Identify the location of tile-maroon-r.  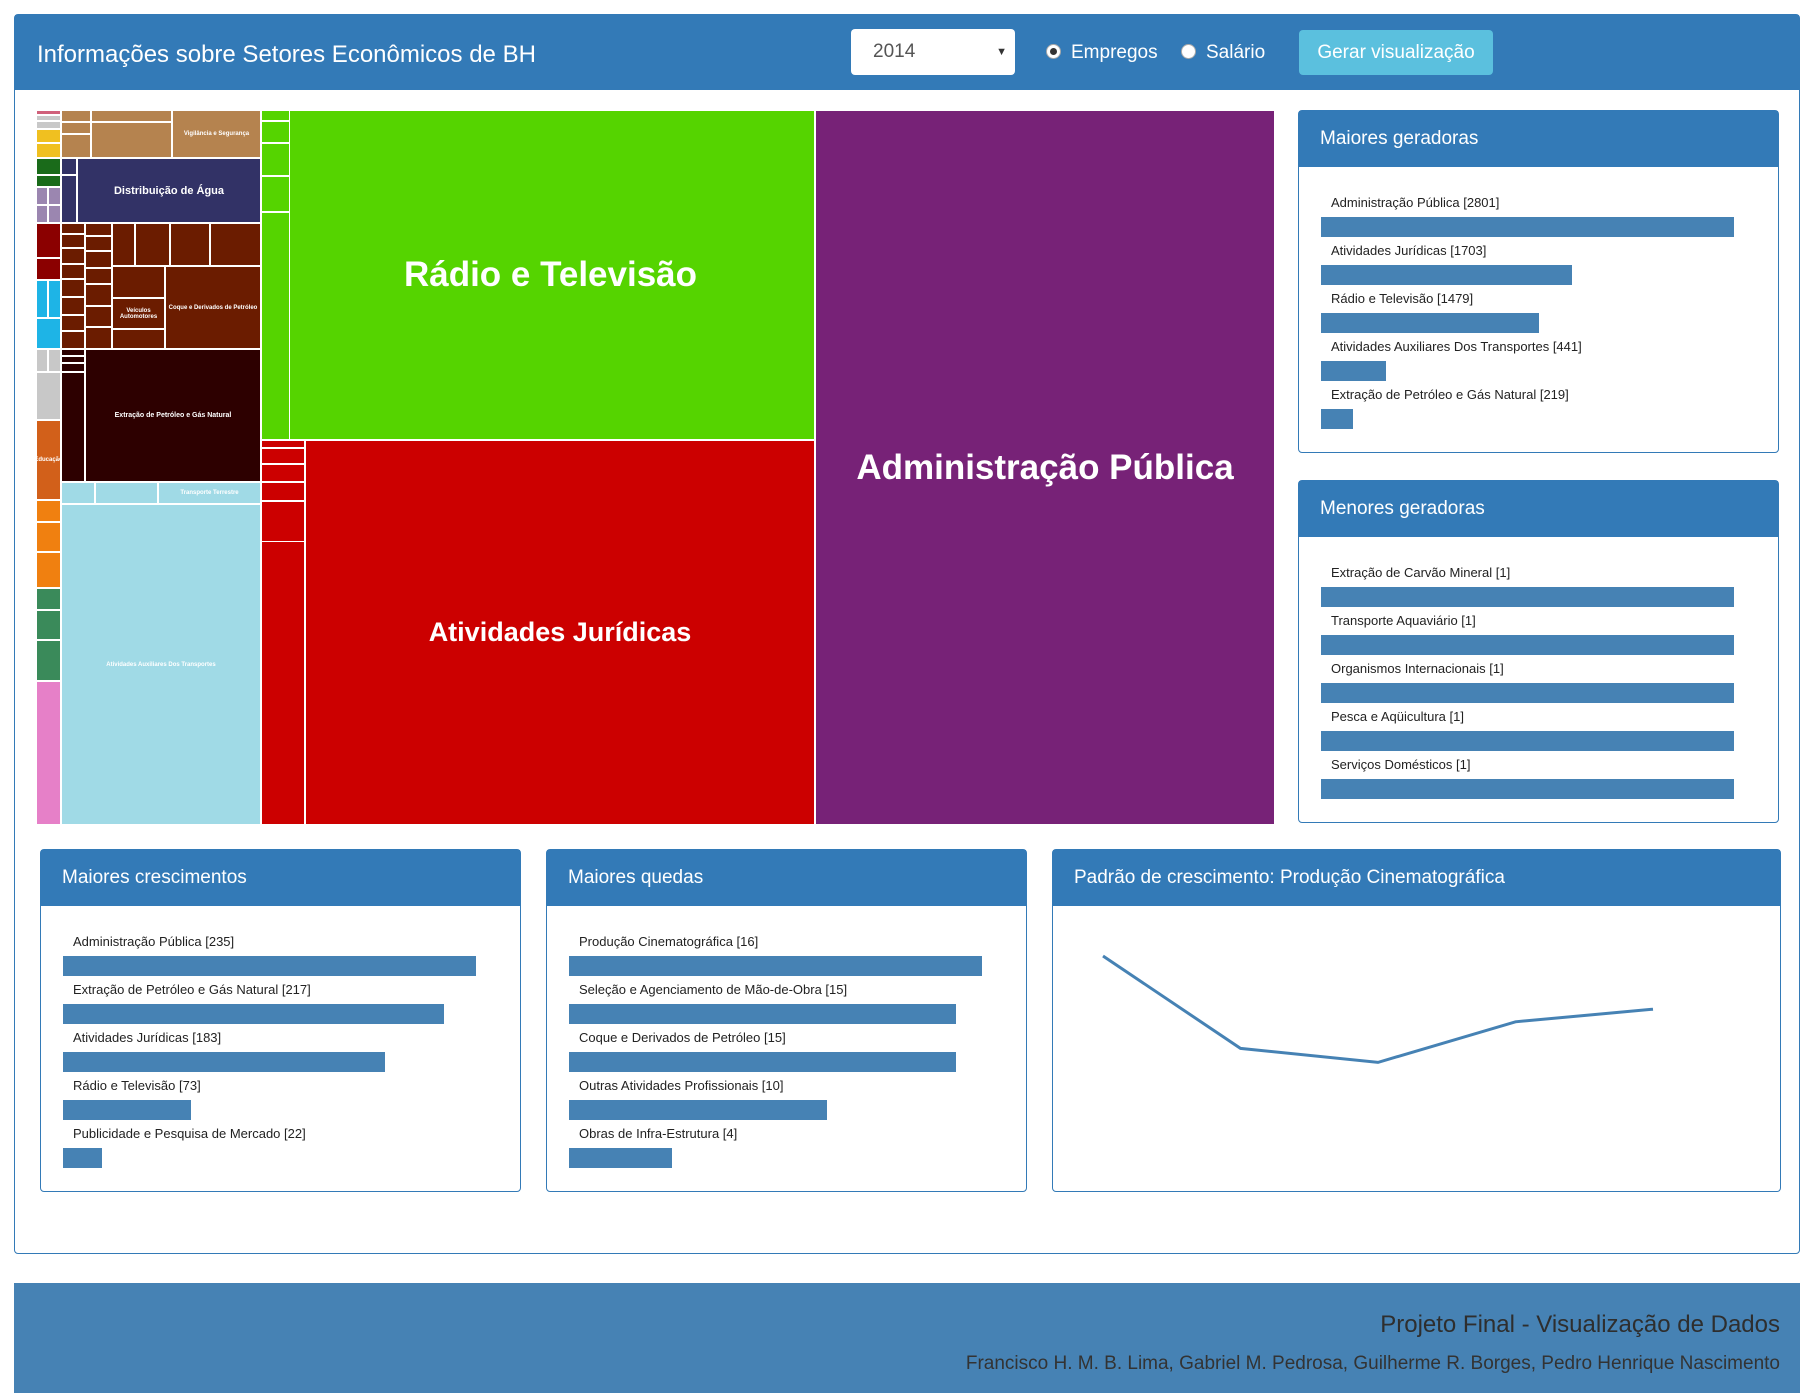
(190, 244).